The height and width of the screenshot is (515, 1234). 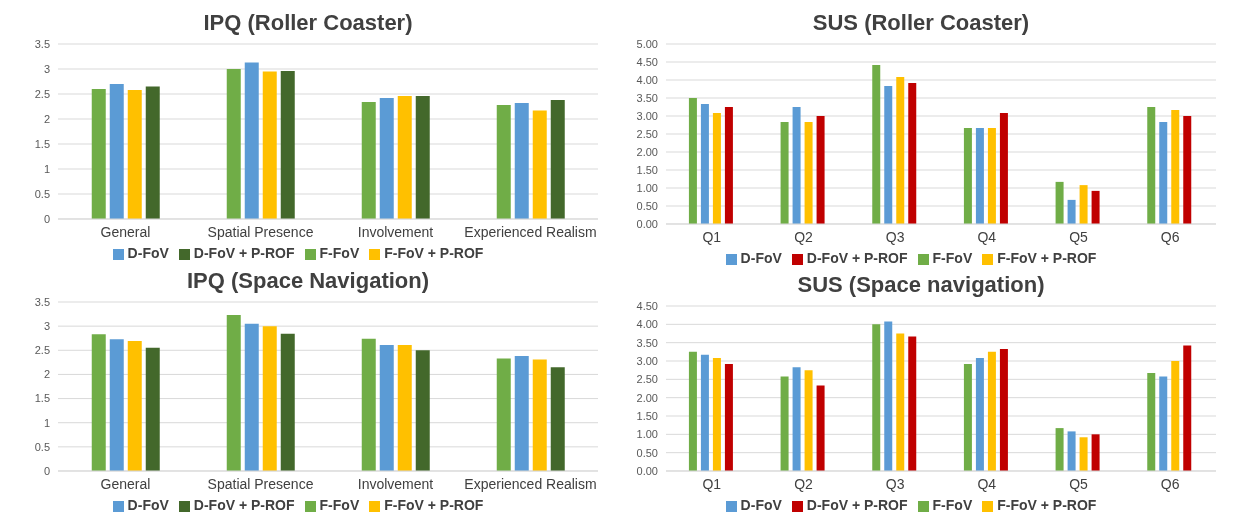 I want to click on x-tick-label: Involvement, so click(x=395, y=483).